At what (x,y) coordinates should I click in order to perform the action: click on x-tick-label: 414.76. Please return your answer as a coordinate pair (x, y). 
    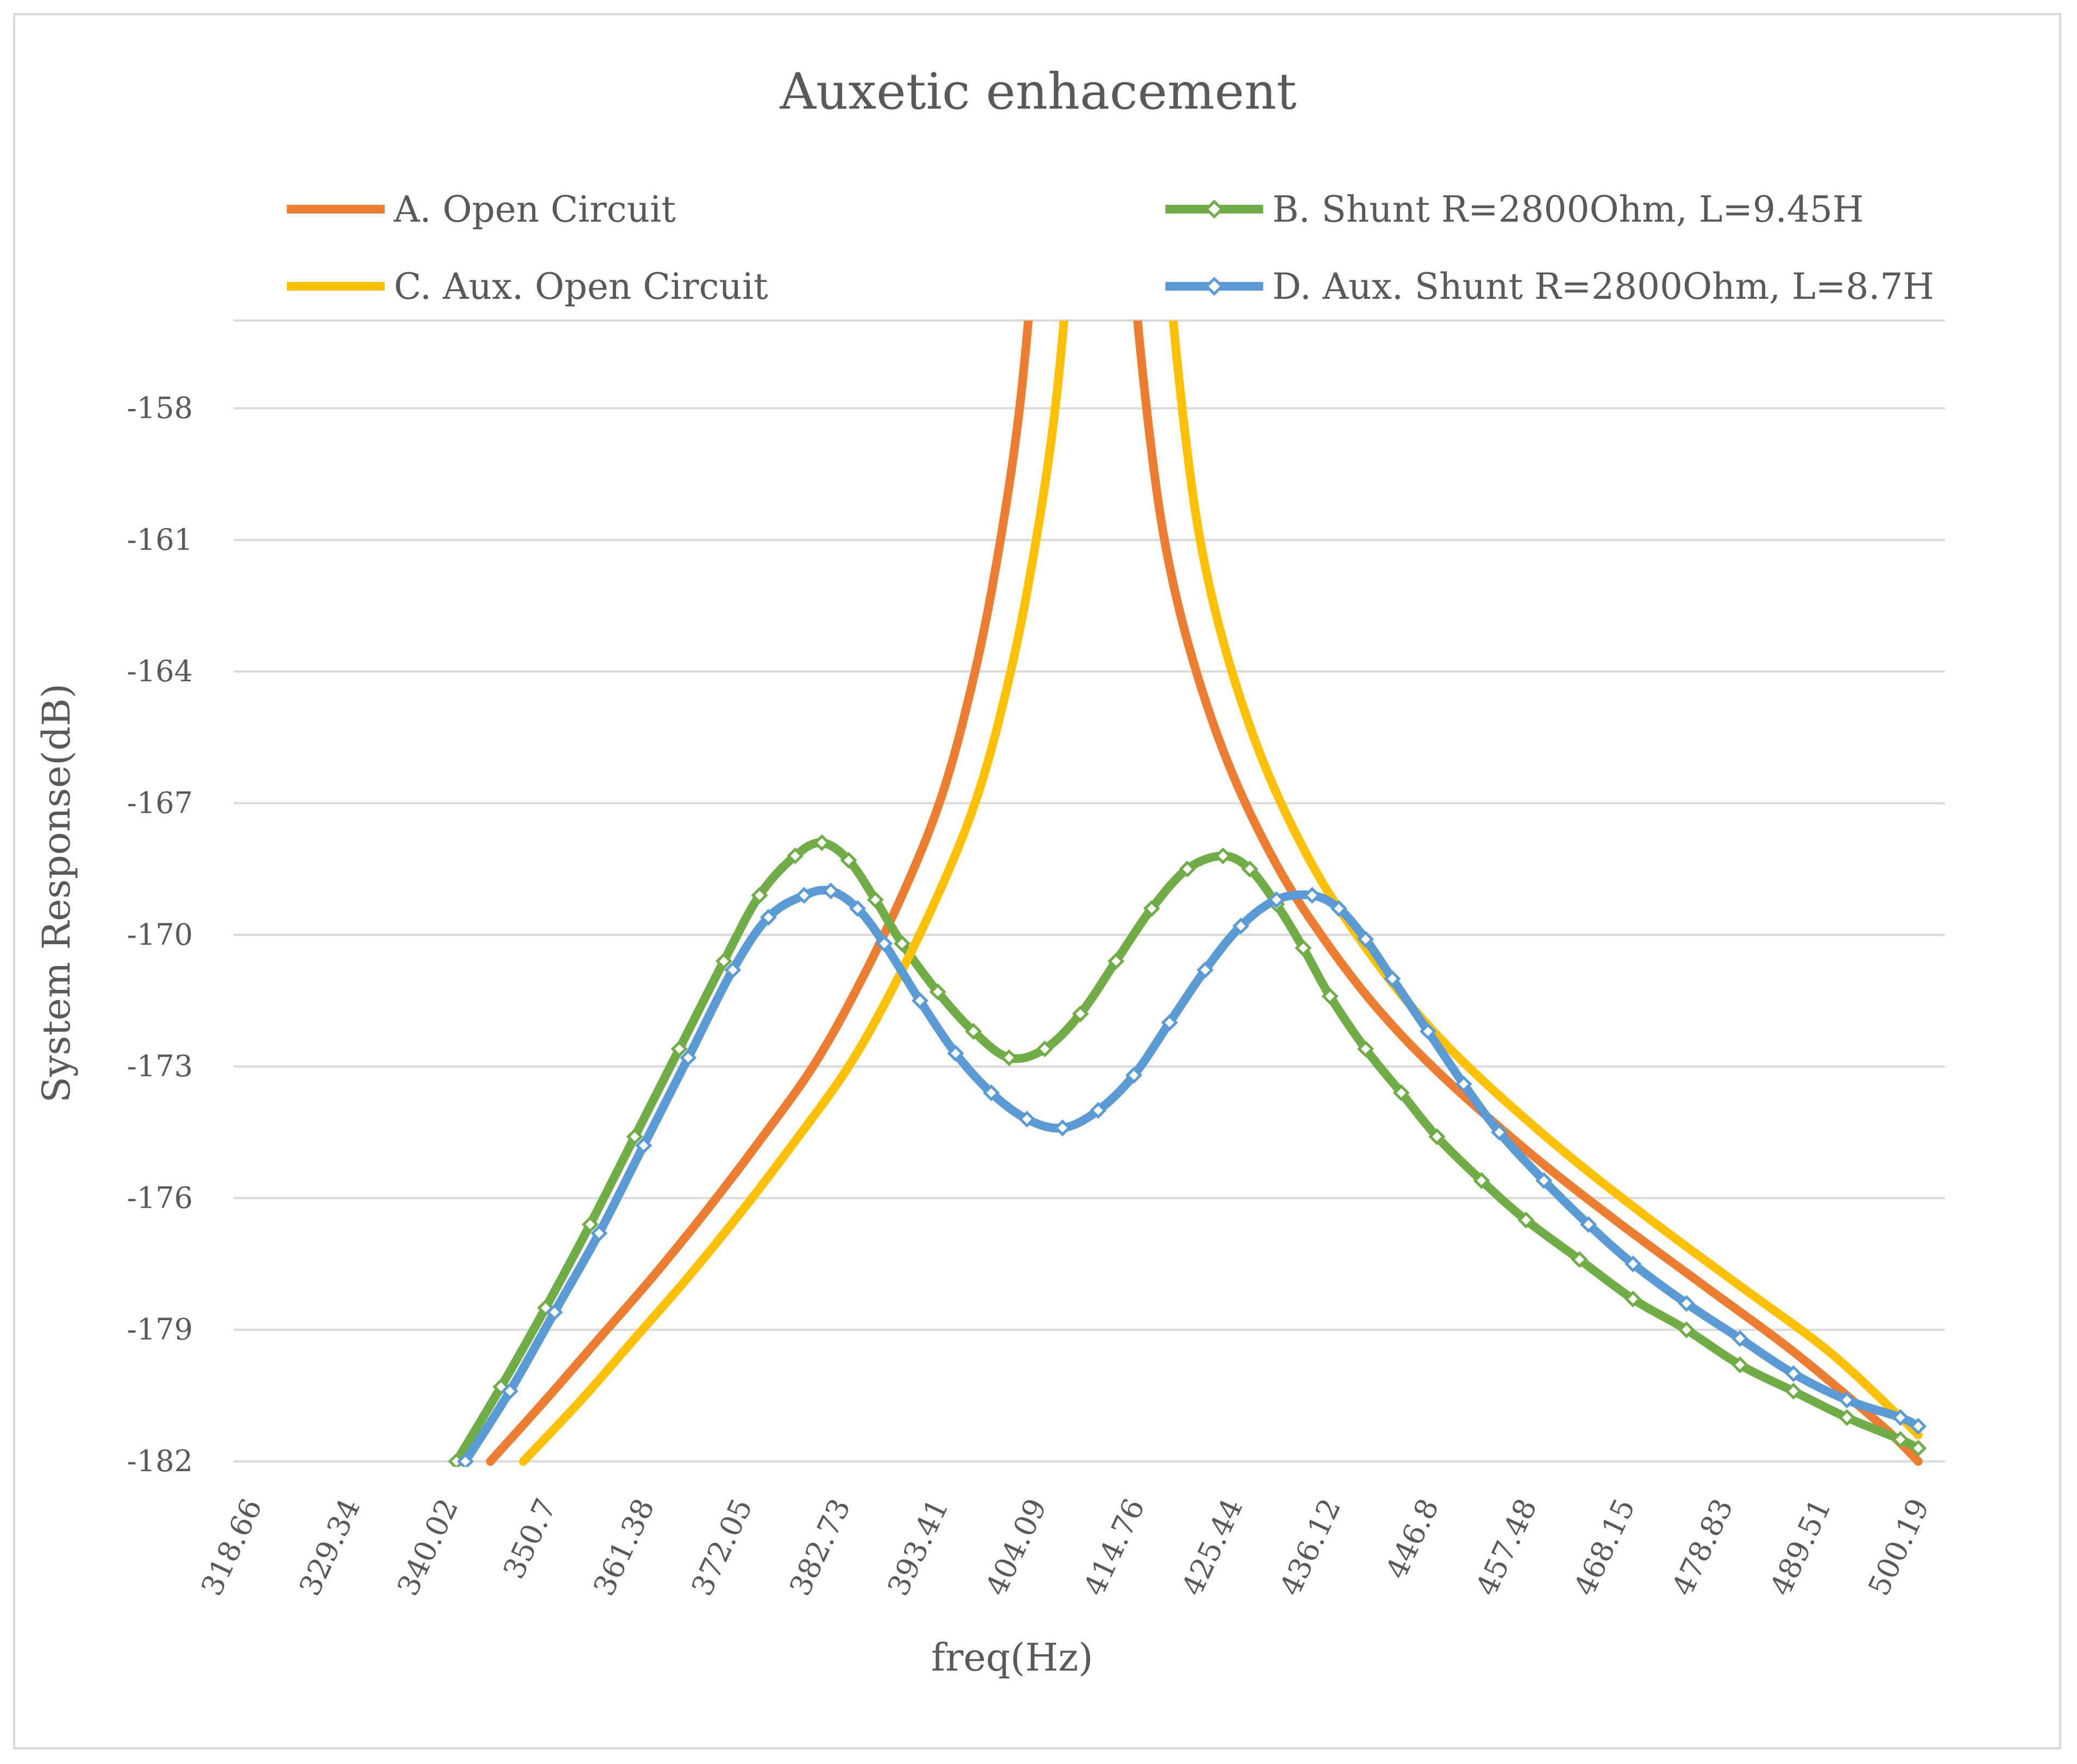
    Looking at the image, I should click on (1114, 1547).